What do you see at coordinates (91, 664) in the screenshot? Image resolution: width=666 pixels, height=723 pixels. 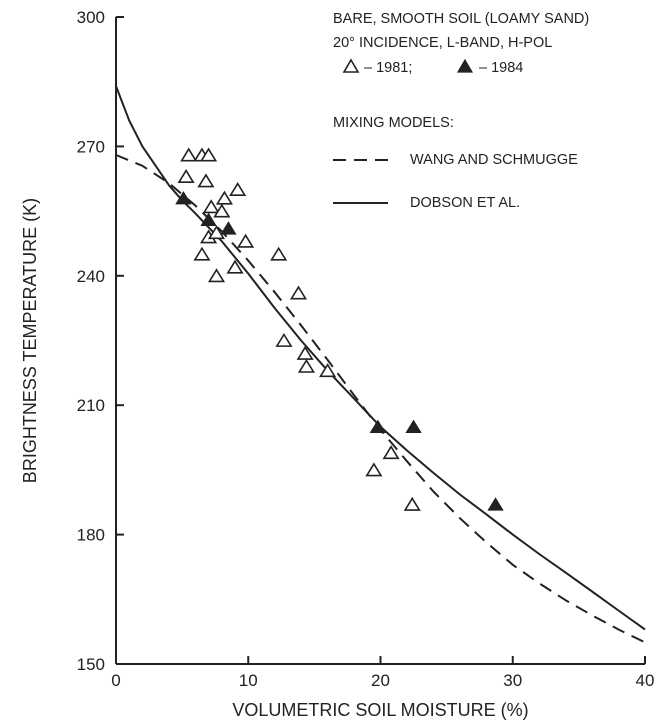 I see `y-tick-label: 150` at bounding box center [91, 664].